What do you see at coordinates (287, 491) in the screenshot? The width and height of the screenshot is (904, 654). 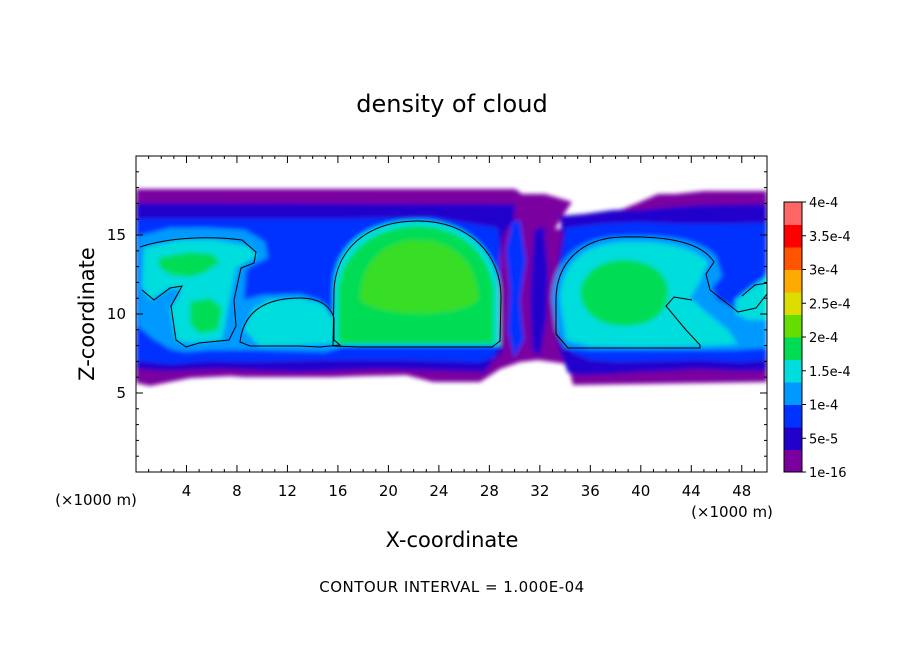 I see `x-tick-label: 12` at bounding box center [287, 491].